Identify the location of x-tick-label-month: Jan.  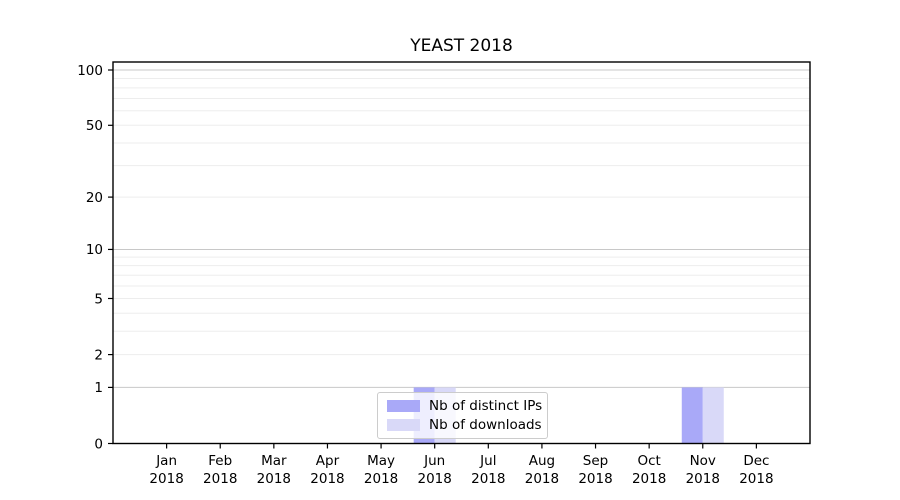
(166, 461).